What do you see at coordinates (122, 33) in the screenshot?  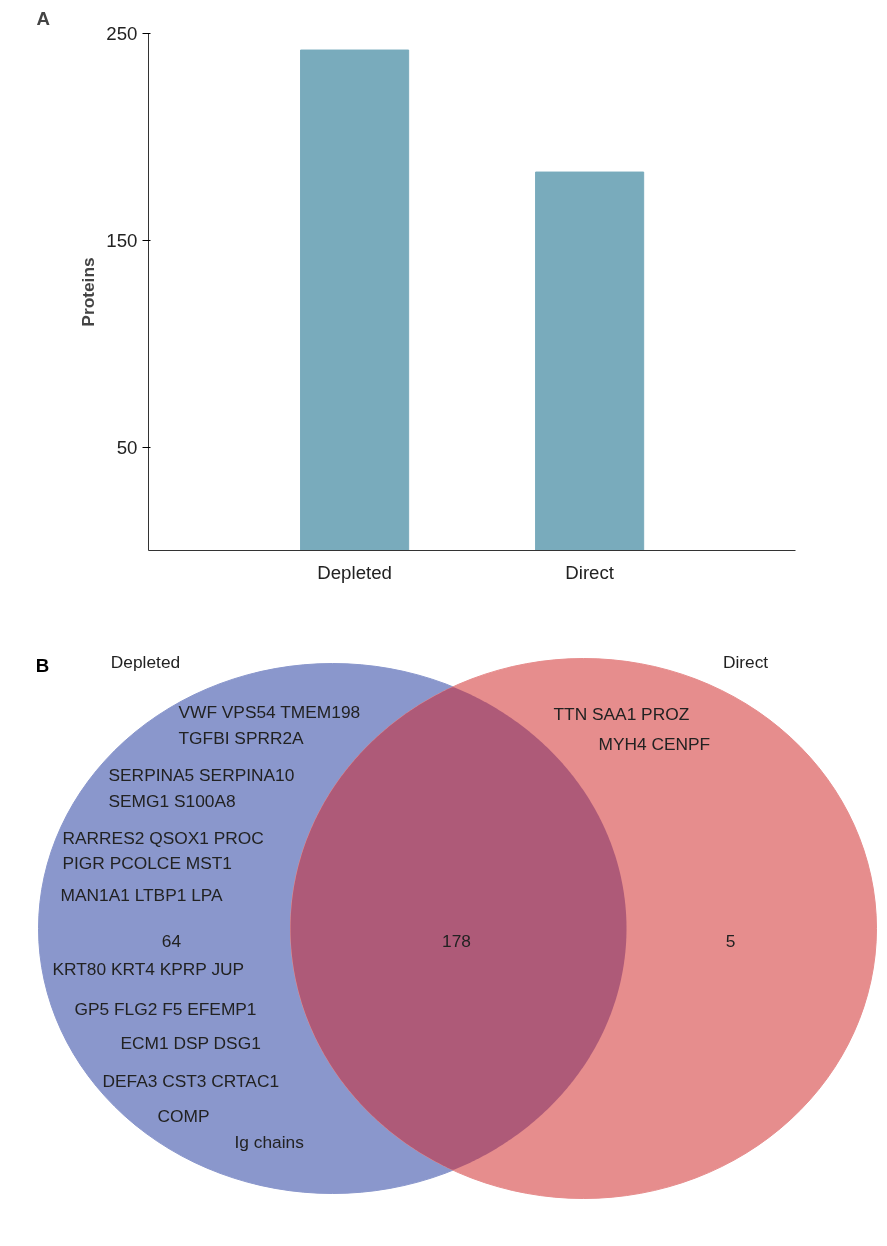 I see `y-tick-label: 250` at bounding box center [122, 33].